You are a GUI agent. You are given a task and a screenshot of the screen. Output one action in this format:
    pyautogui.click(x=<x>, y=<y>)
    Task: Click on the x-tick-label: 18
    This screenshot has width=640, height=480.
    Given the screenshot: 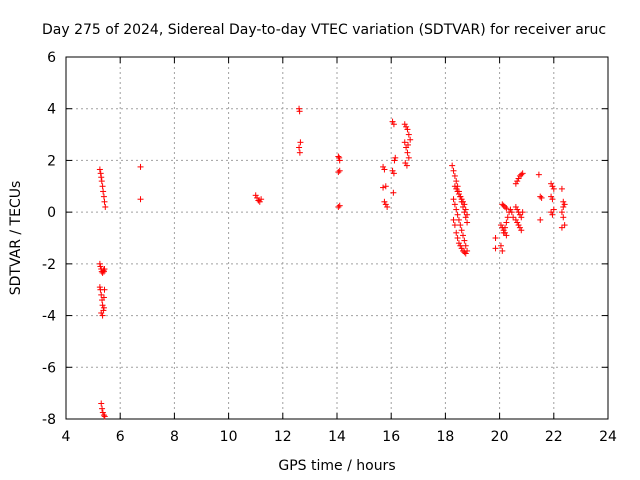 What is the action you would take?
    pyautogui.click(x=445, y=437)
    